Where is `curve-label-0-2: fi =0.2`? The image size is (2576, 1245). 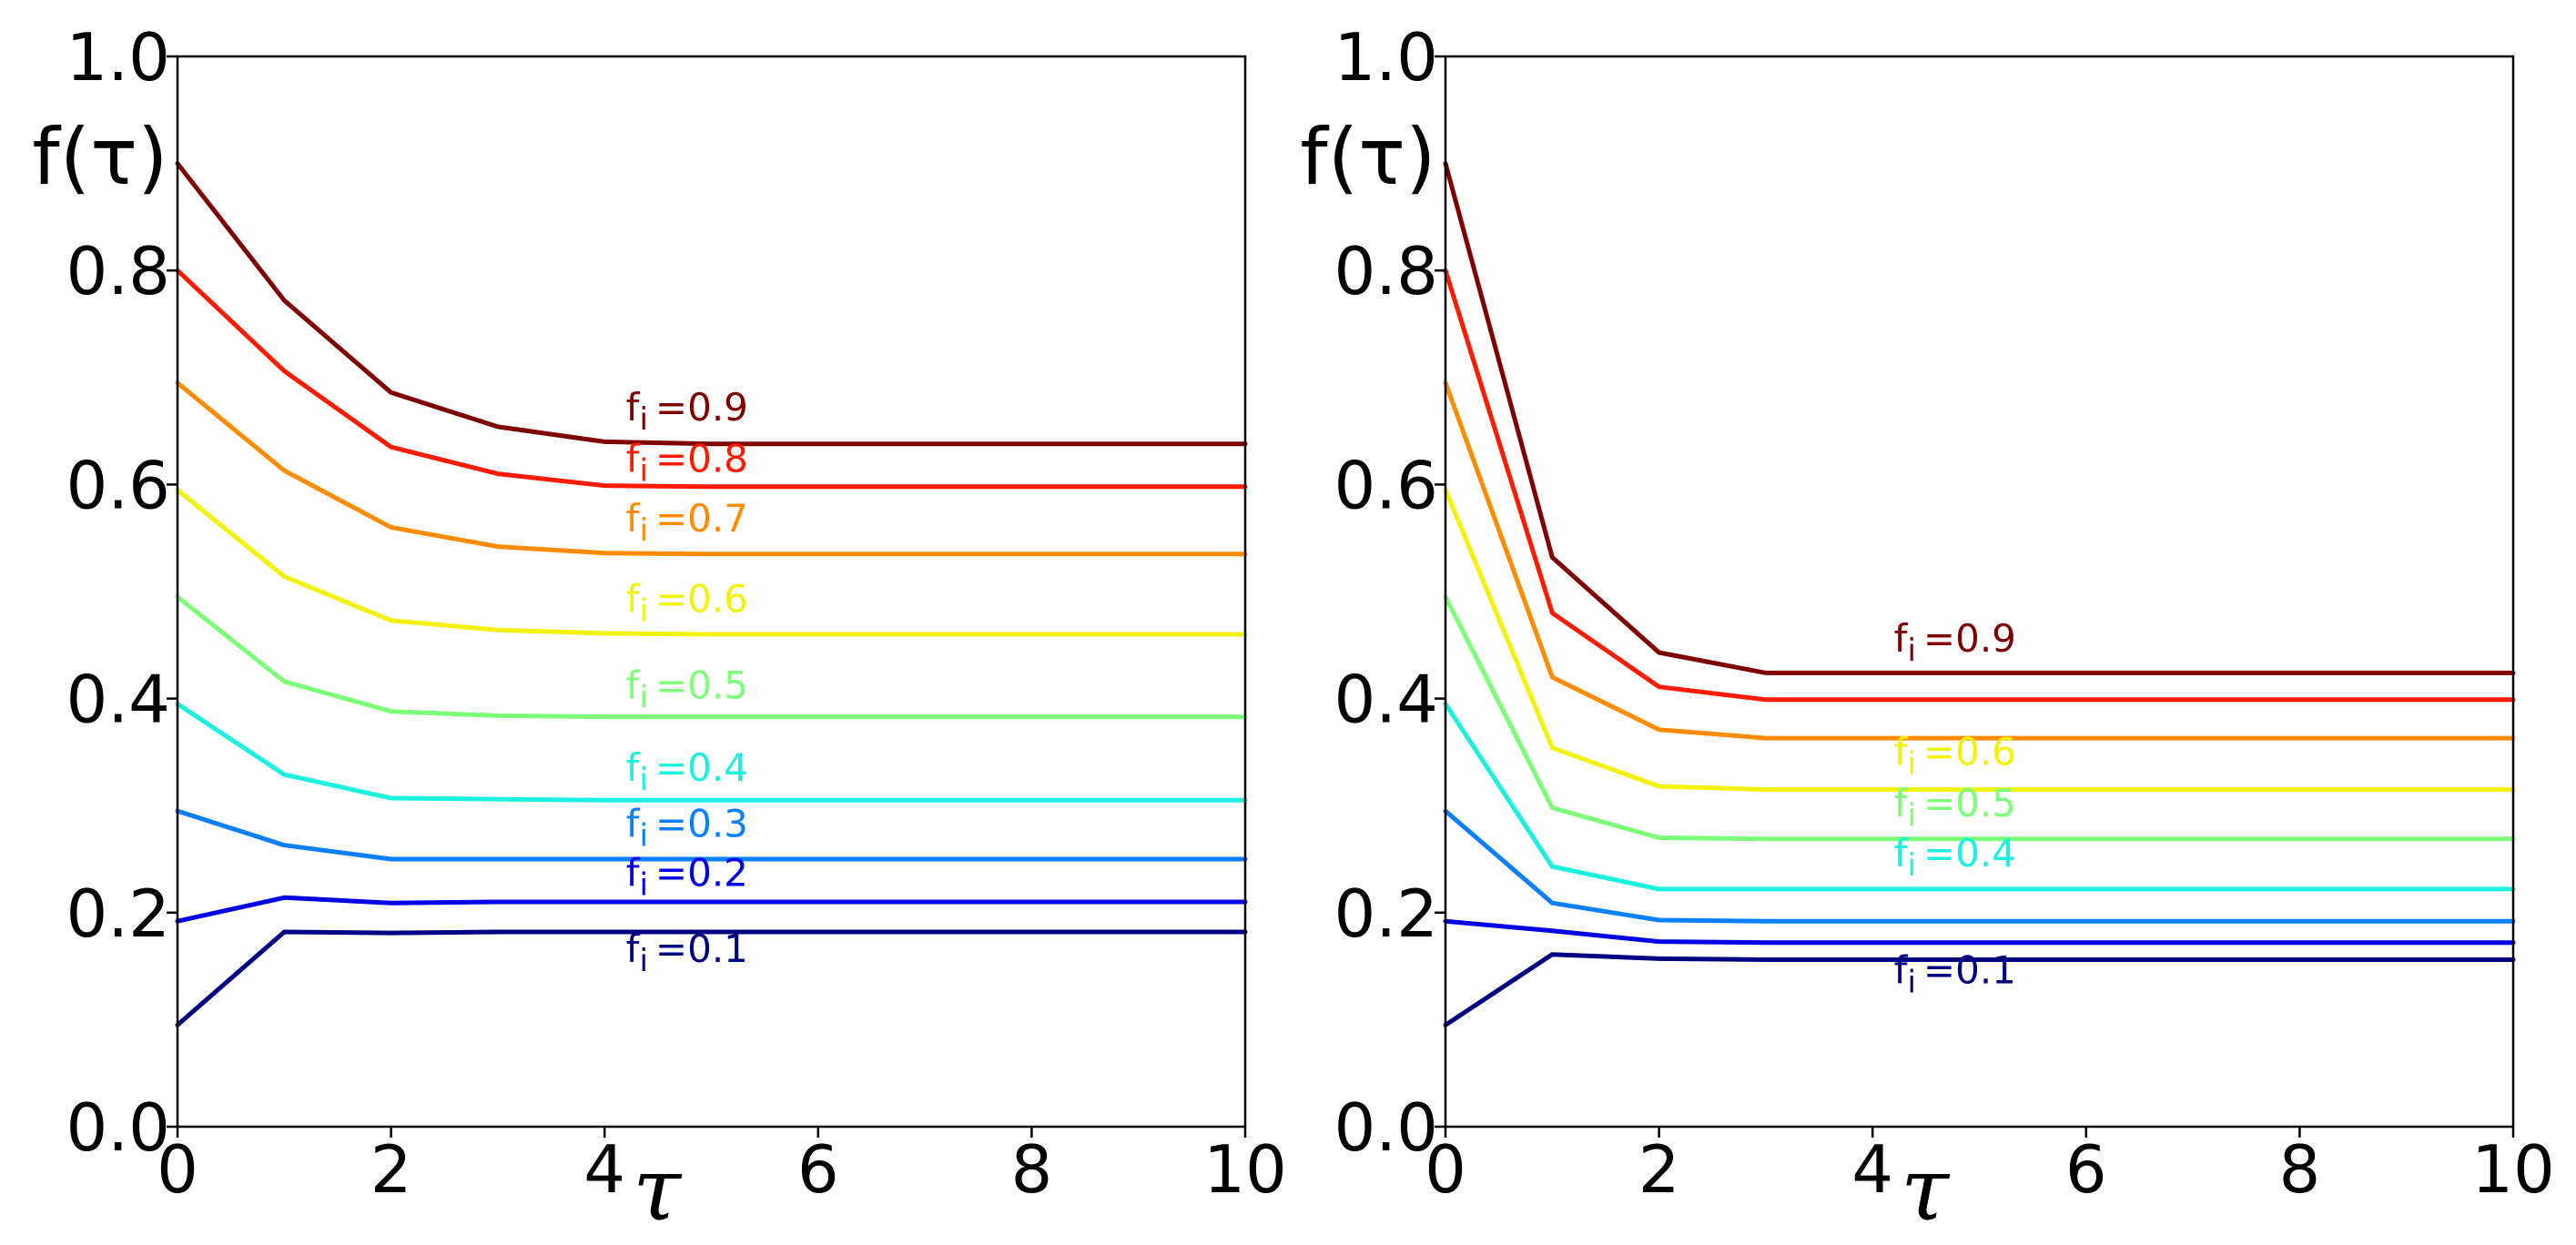
curve-label-0-2: fi =0.2 is located at coordinates (687, 876).